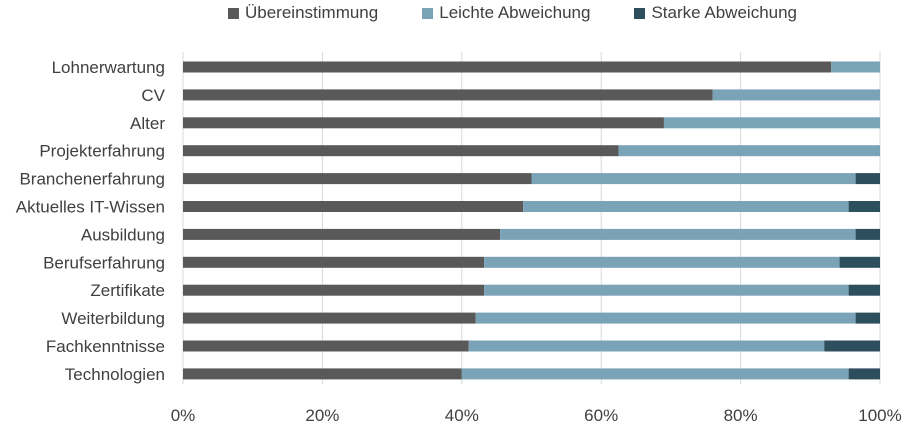 The height and width of the screenshot is (432, 915). Describe the element at coordinates (312, 12) in the screenshot. I see `legend-label: Übereinstimmung` at that location.